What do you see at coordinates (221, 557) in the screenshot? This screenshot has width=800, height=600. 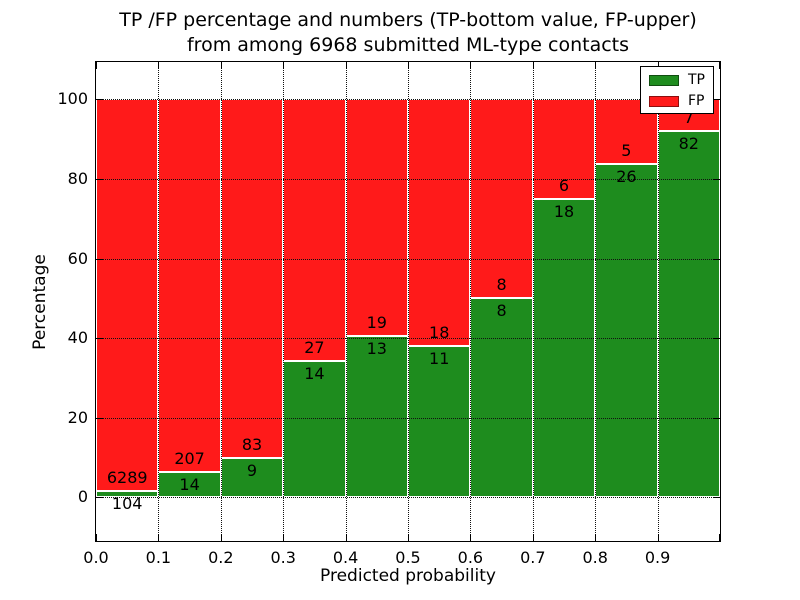 I see `x-tick-label: 0.2` at bounding box center [221, 557].